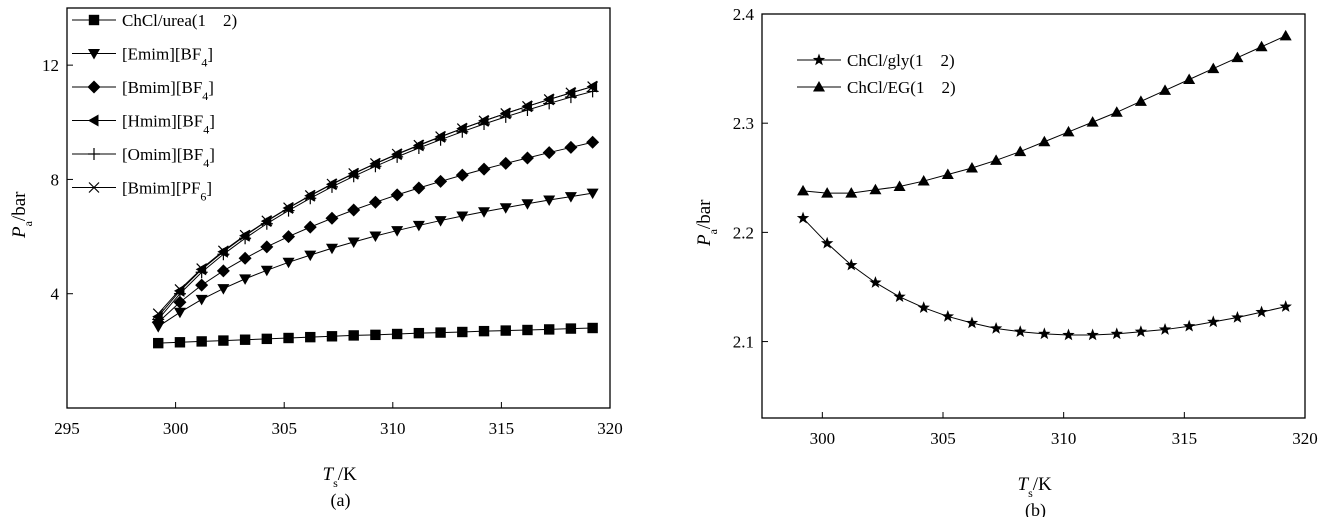 The height and width of the screenshot is (517, 1318). I want to click on legend-item: [Omim][BF4], so click(143, 157).